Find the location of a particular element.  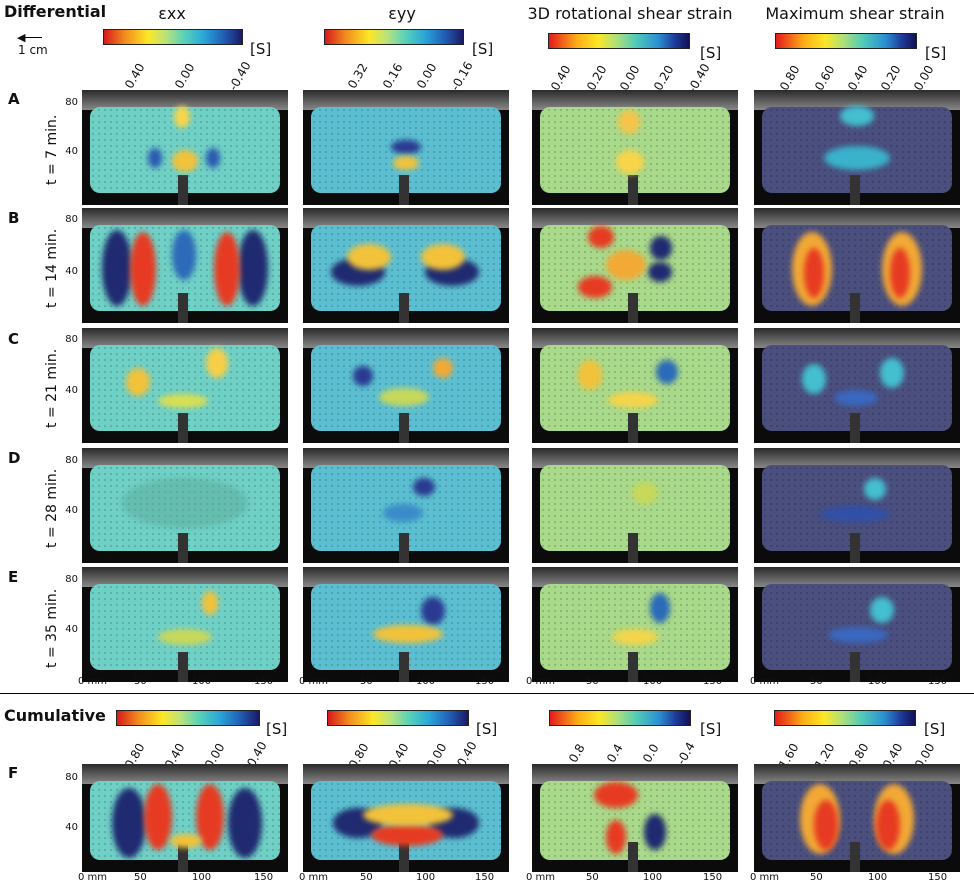

panel-c-exx is located at coordinates (185, 385).